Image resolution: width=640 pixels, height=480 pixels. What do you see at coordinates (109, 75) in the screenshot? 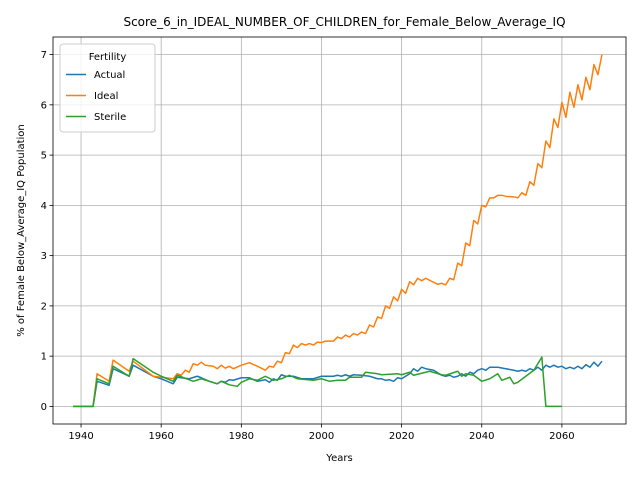
I see `legend-label-actual: Actual` at bounding box center [109, 75].